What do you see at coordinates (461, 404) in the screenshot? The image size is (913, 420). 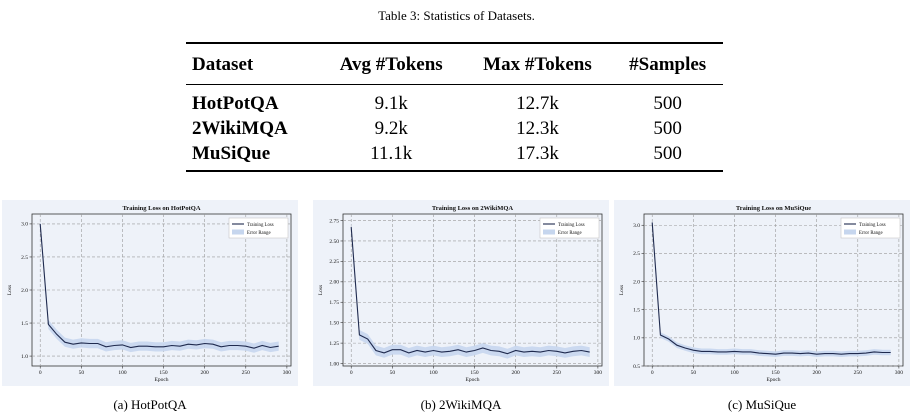 I see `subfigure-caption-b: (b) 2WikiMQA` at bounding box center [461, 404].